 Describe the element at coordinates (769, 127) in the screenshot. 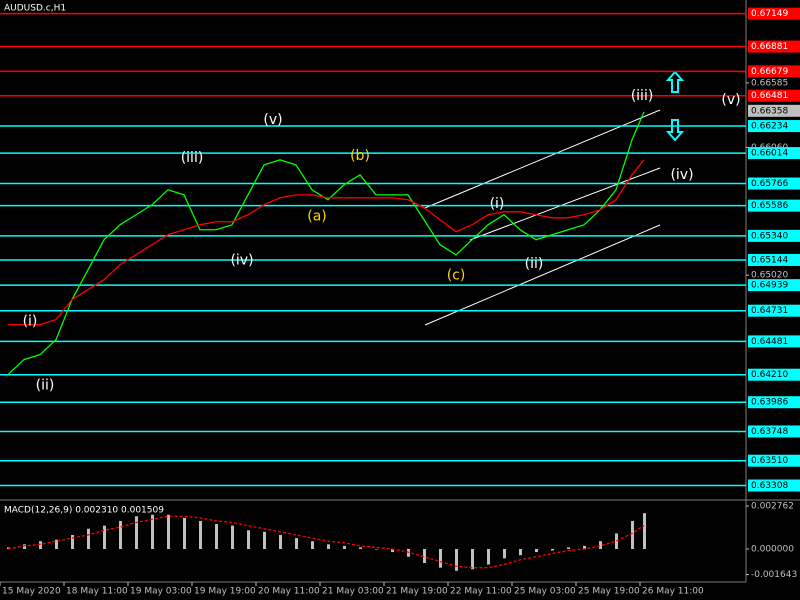

I see `level-label: 0.66234` at that location.